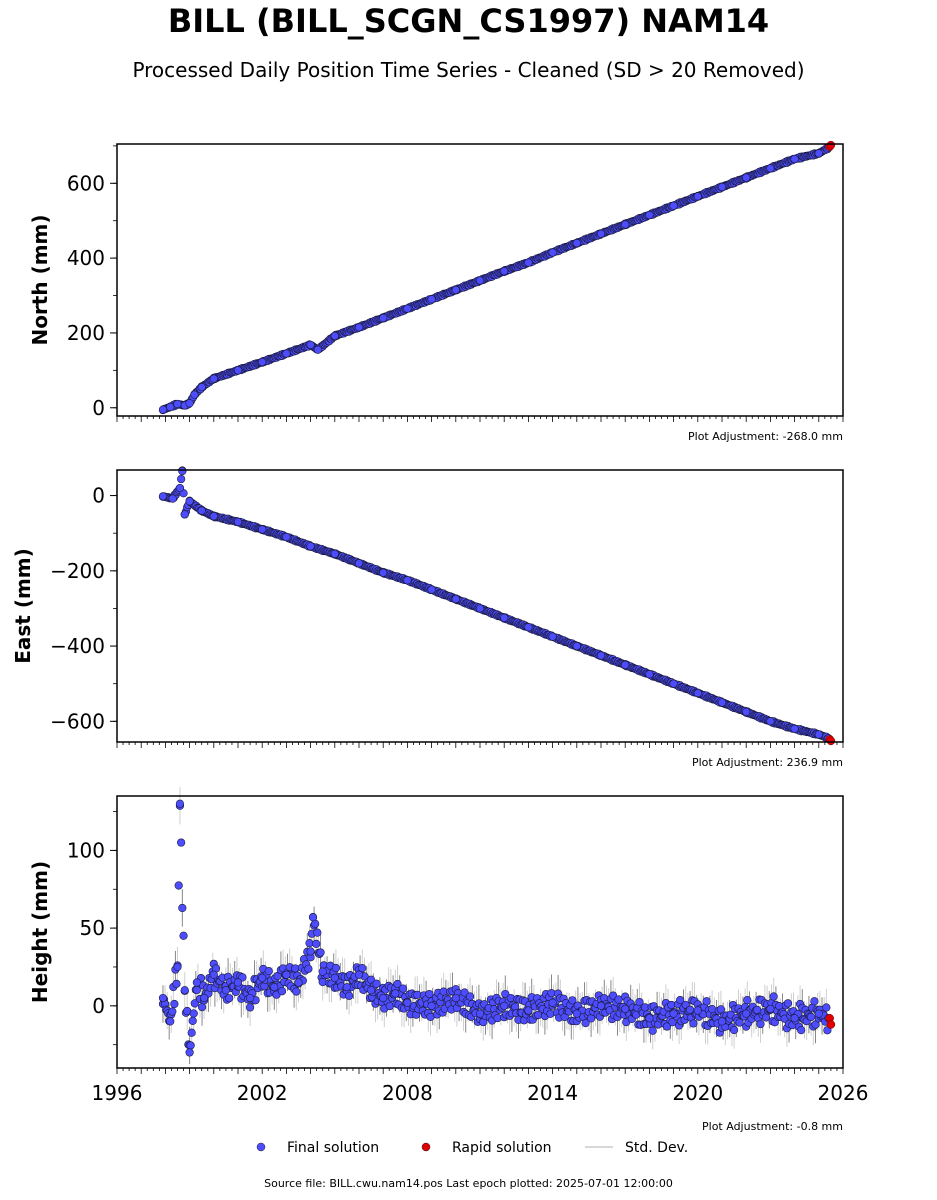  What do you see at coordinates (656, 1148) in the screenshot?
I see `legend-std-label: Std. Dev.` at bounding box center [656, 1148].